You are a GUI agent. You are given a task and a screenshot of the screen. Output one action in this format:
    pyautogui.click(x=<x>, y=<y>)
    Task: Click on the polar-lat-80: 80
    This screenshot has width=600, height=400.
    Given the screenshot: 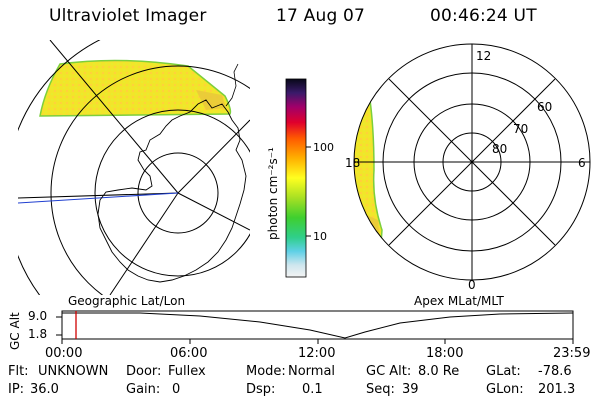 What is the action you would take?
    pyautogui.click(x=499, y=149)
    